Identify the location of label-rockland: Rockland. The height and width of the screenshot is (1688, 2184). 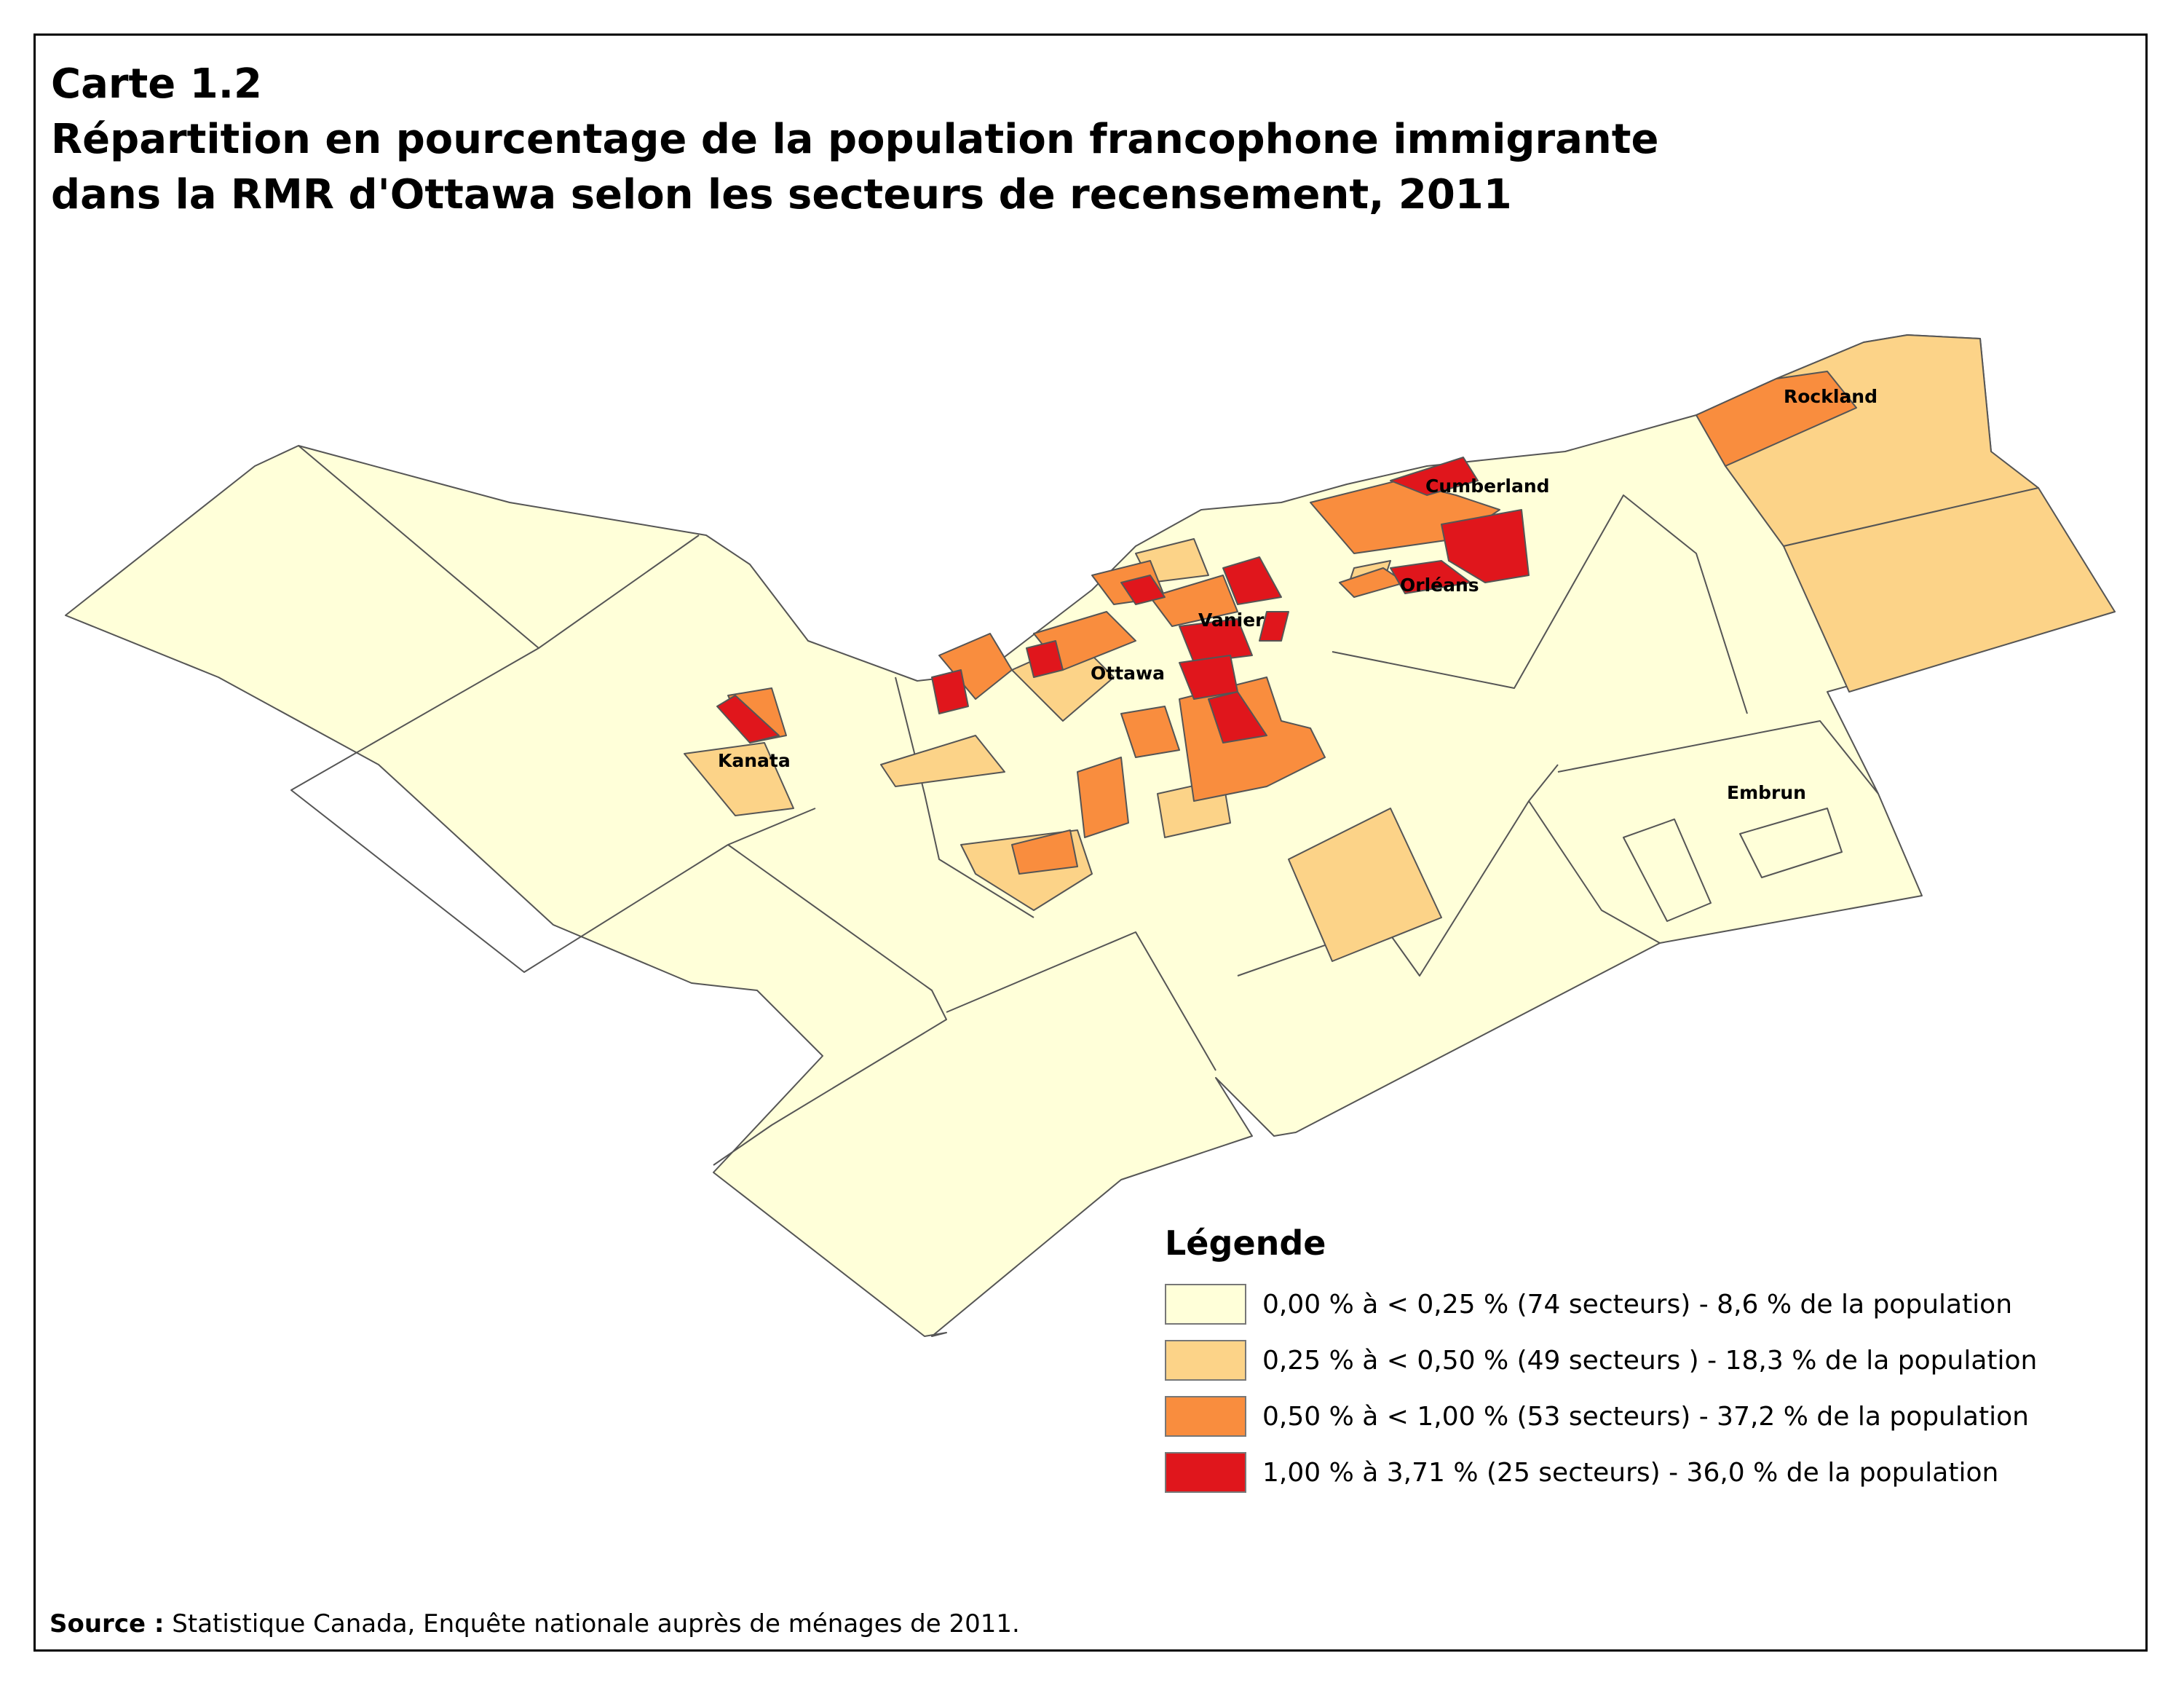
(1831, 396).